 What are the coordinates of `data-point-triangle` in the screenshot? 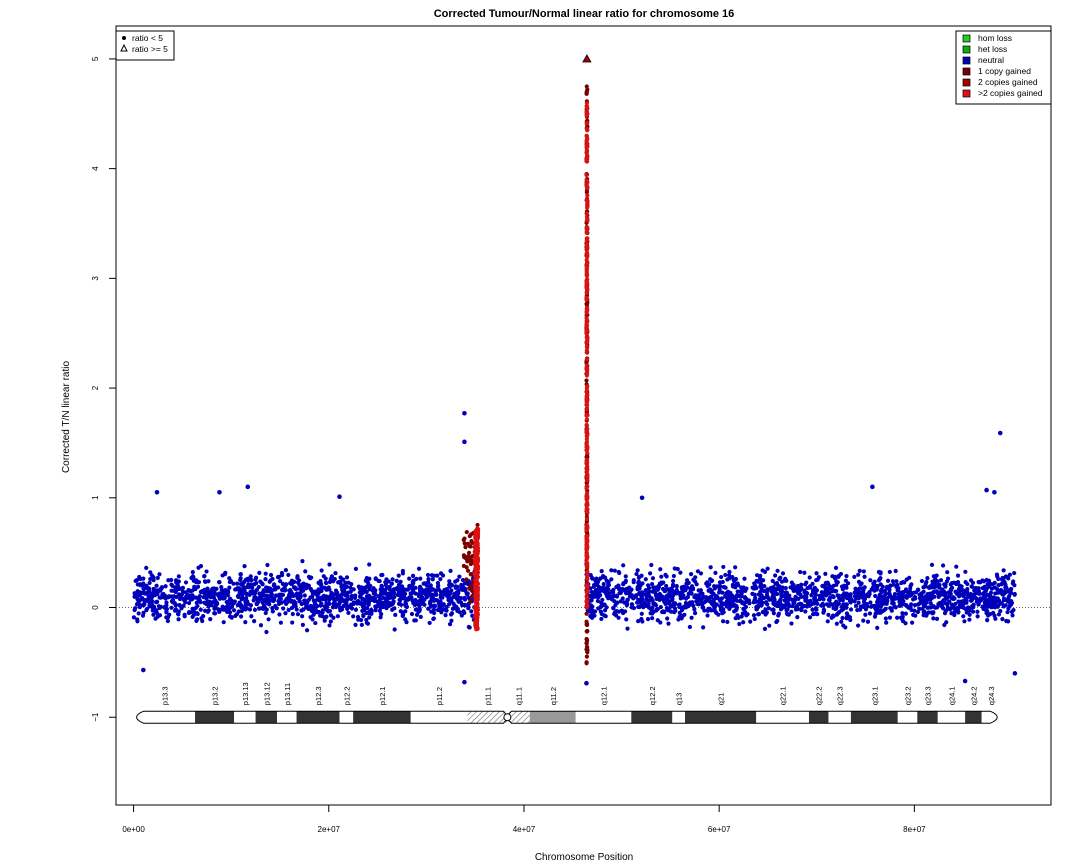 It's located at (587, 58).